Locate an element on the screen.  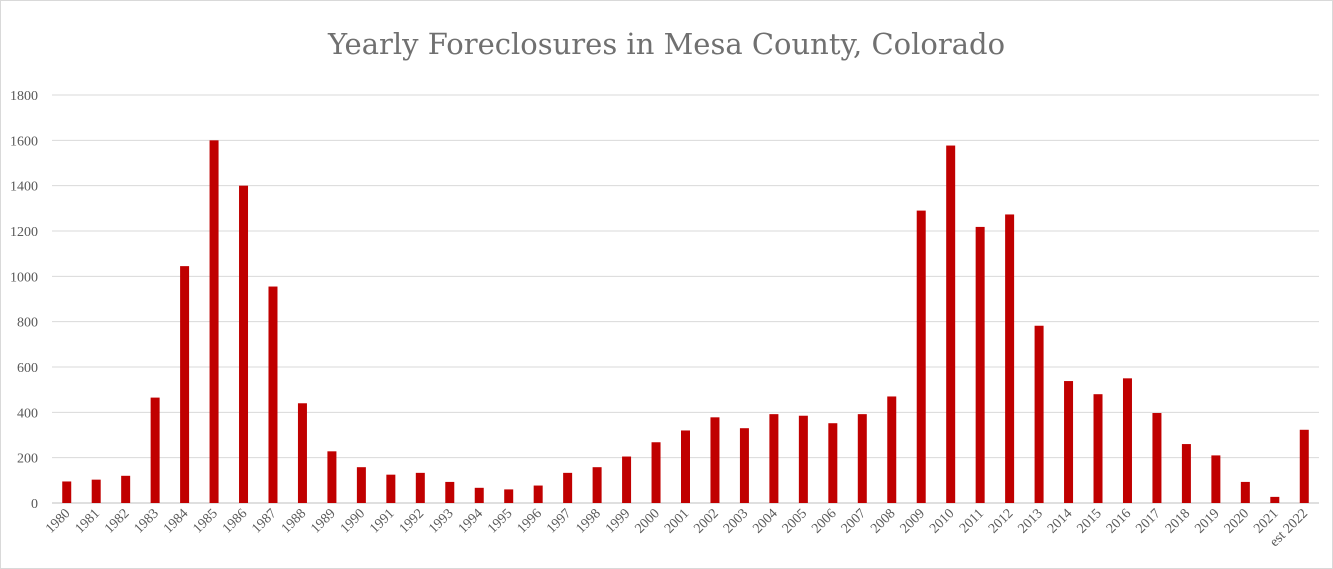
x-tick-label: 1994 is located at coordinates (471, 521).